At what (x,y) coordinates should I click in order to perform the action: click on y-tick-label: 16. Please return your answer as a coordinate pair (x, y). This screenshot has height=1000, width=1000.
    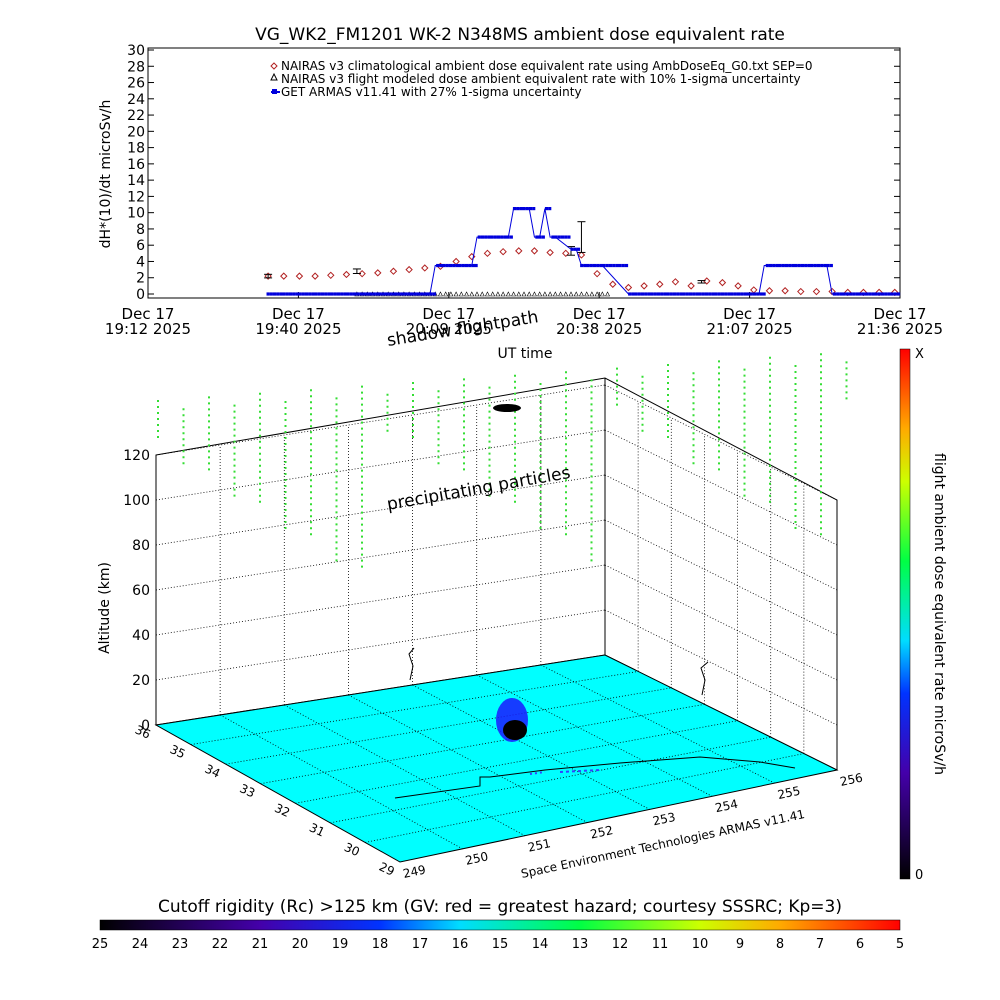
    Looking at the image, I should click on (136, 165).